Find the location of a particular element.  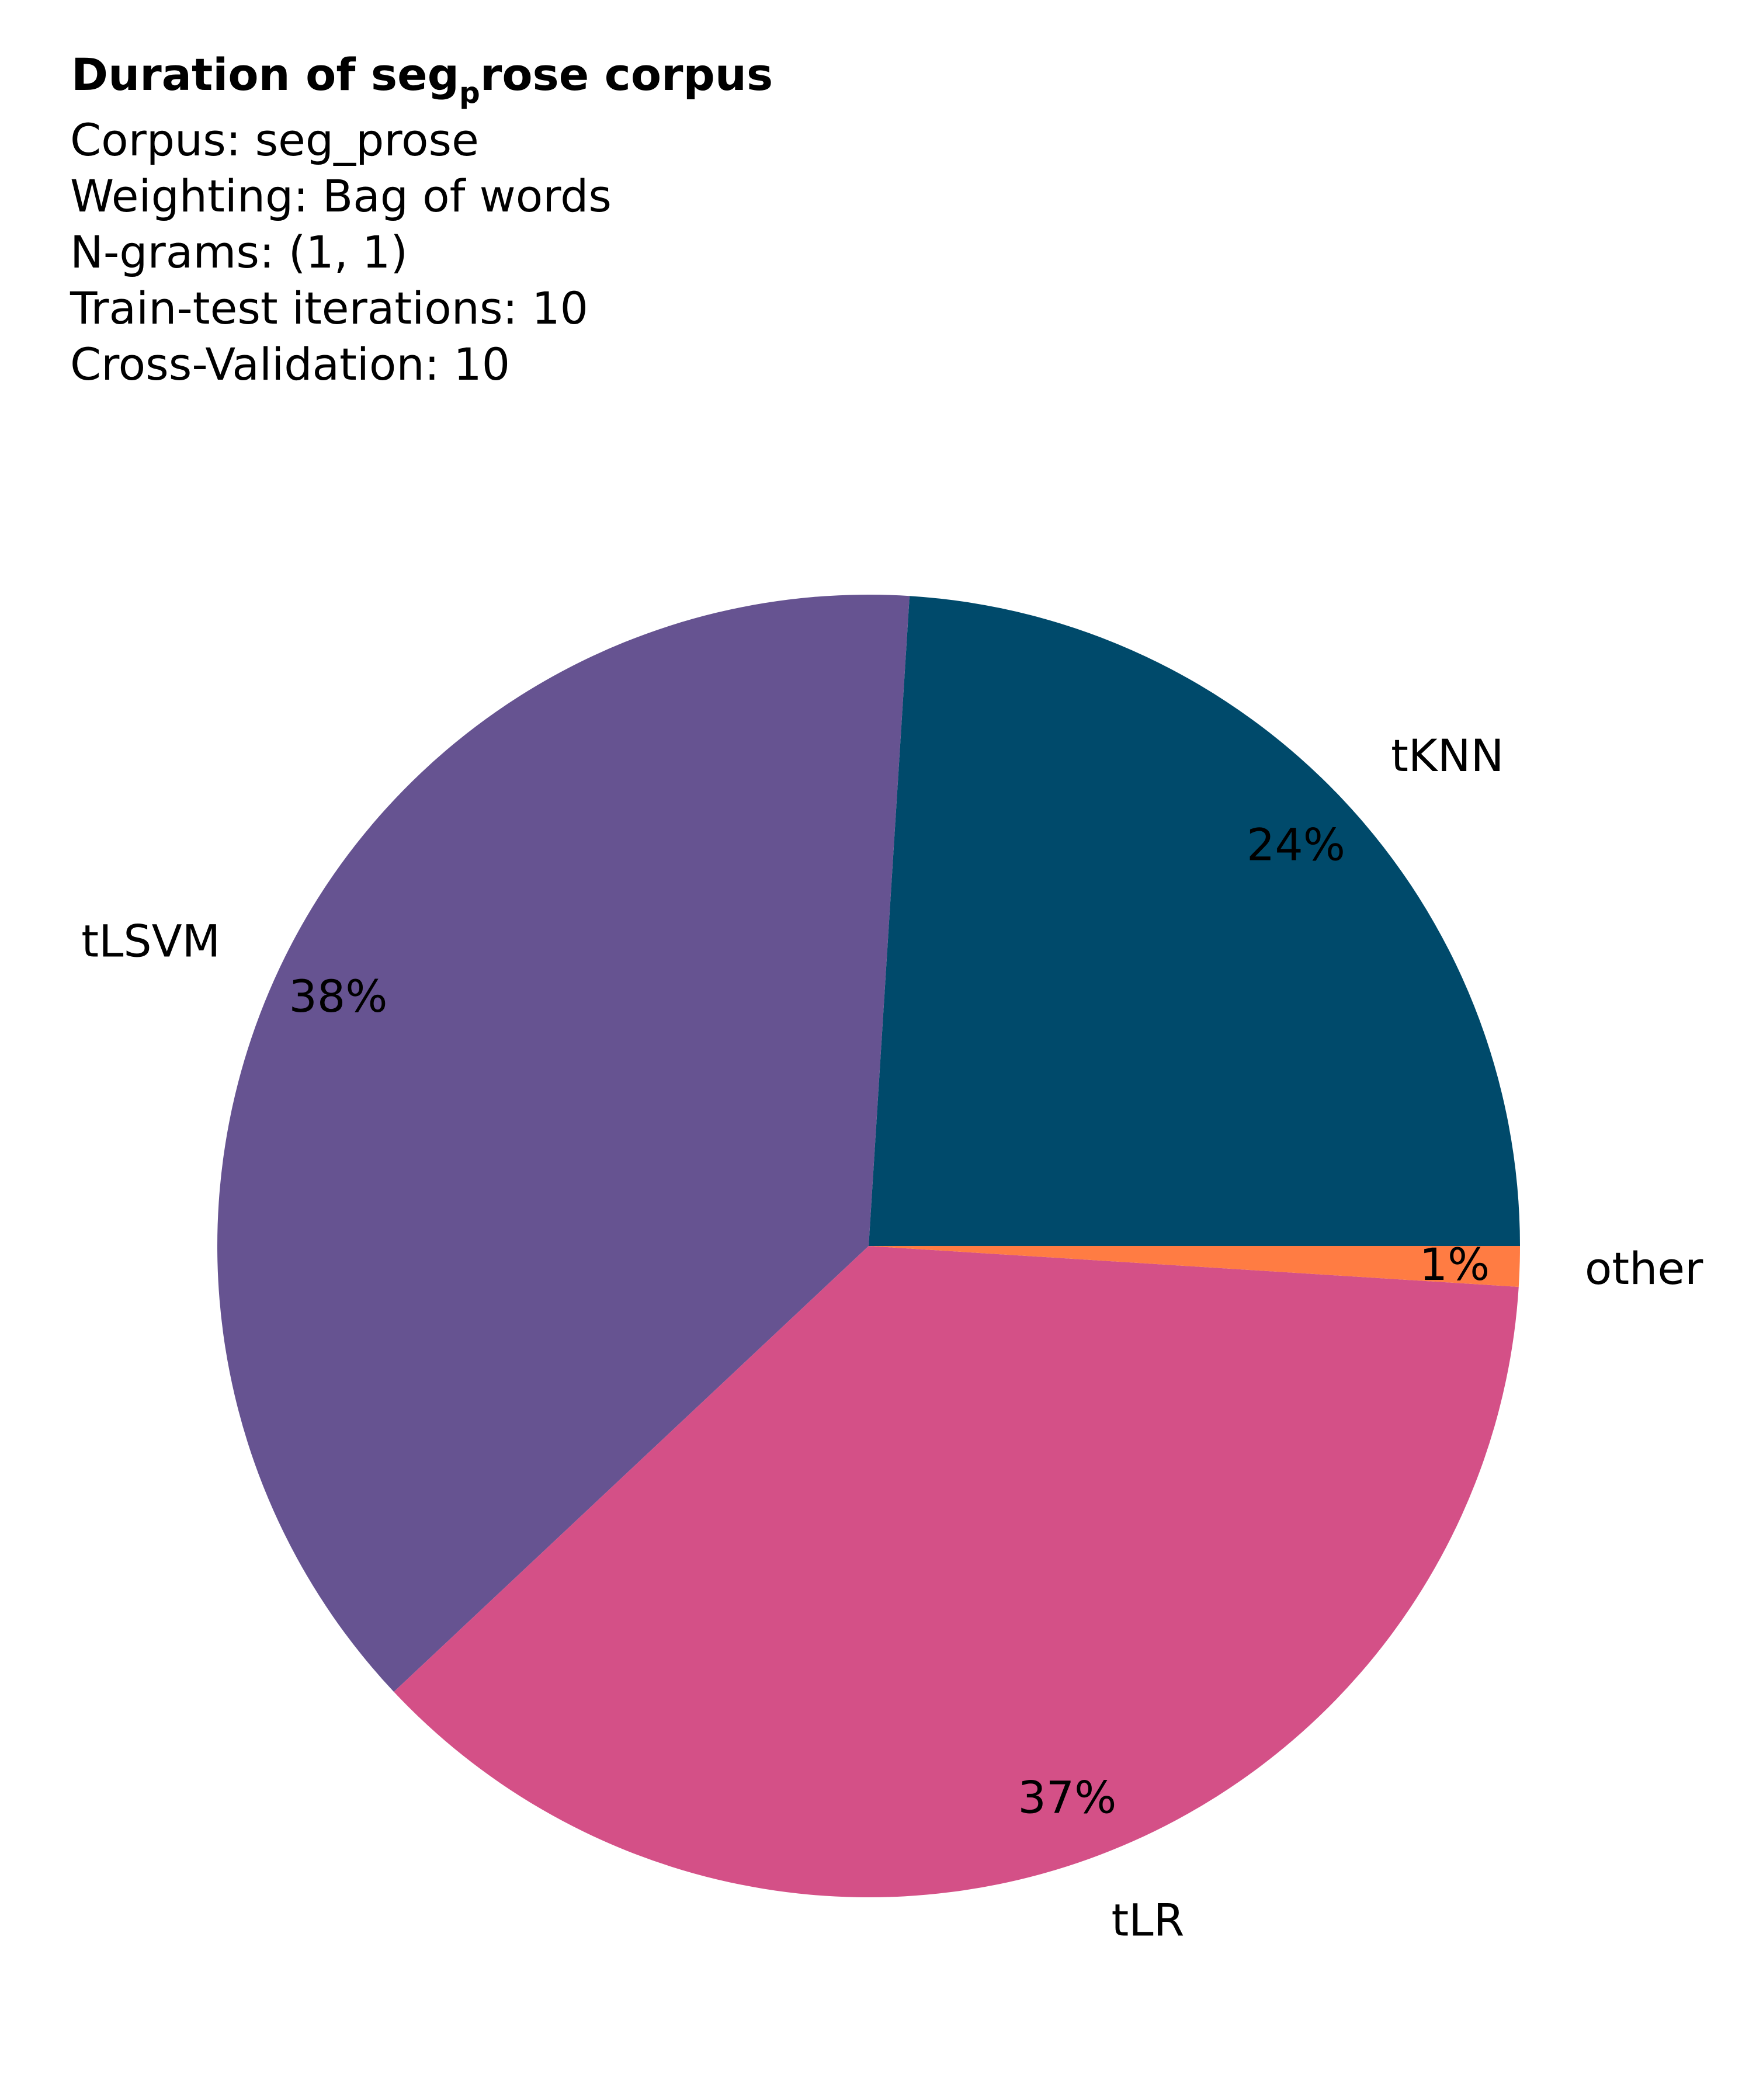

info-line-iterations: Train-test iterations: 10 is located at coordinates (329, 308).